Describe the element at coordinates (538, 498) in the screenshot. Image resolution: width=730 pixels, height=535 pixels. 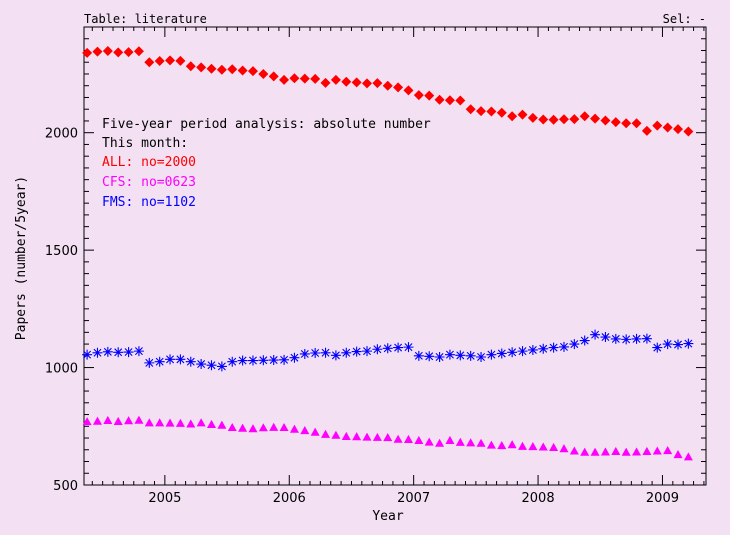
I see `x-tick-label: 2008` at that location.